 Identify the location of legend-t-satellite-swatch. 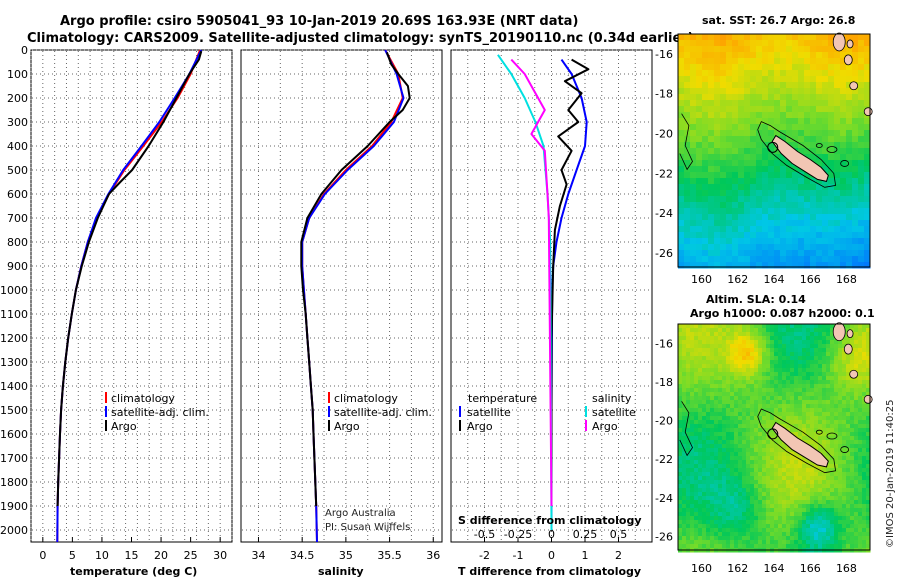
(460, 411).